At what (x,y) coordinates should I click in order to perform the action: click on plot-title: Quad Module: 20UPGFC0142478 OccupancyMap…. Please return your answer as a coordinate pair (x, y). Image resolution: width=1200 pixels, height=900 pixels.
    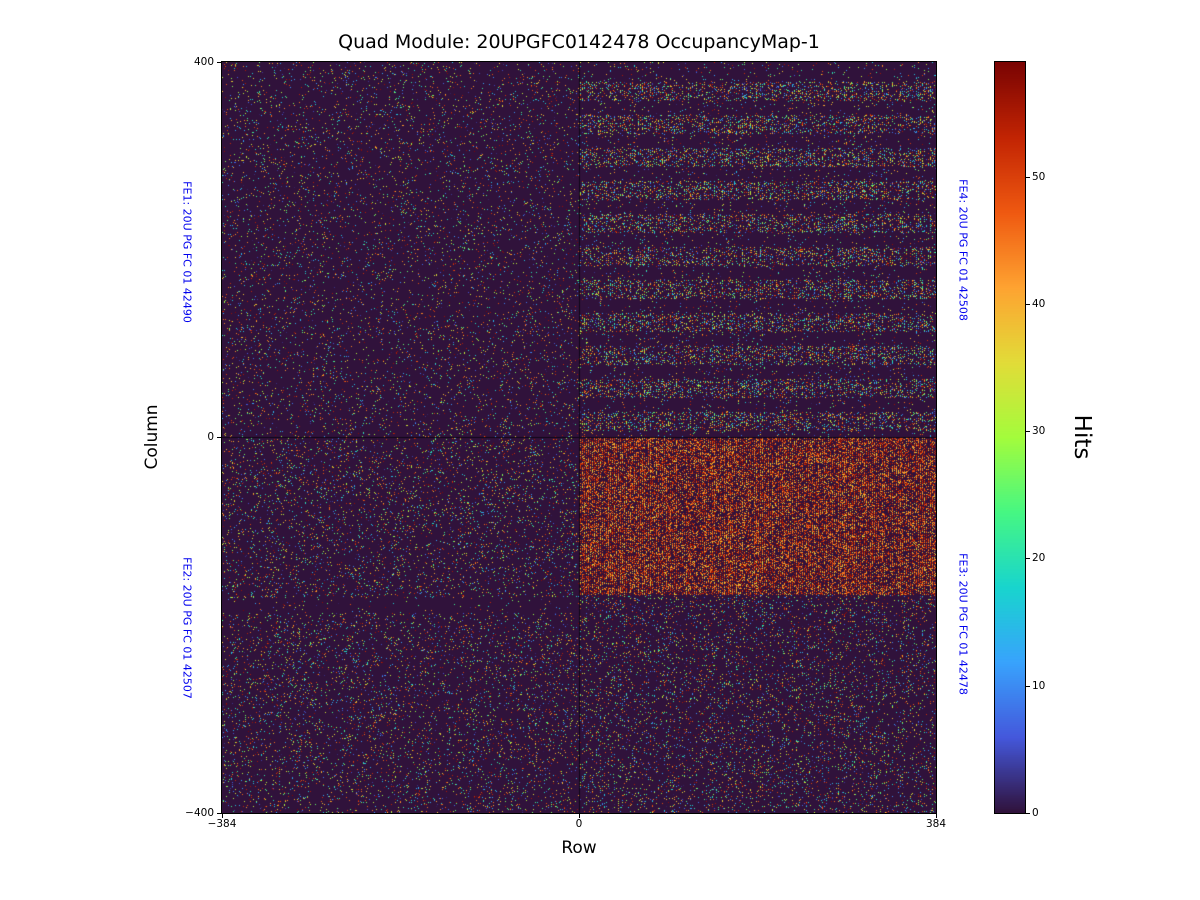
    Looking at the image, I should click on (579, 42).